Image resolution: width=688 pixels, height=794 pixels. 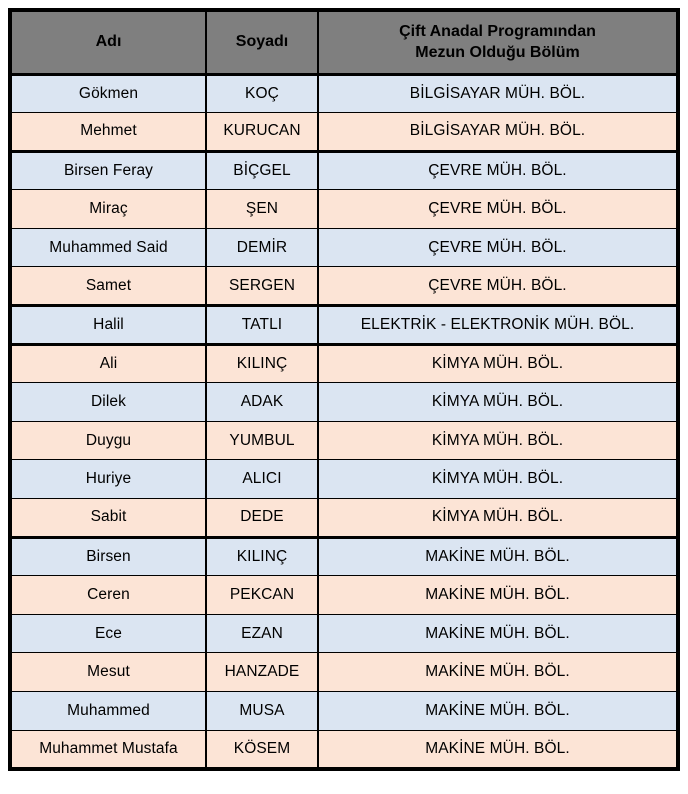 I want to click on surname-cell: DEMİR, so click(x=262, y=247).